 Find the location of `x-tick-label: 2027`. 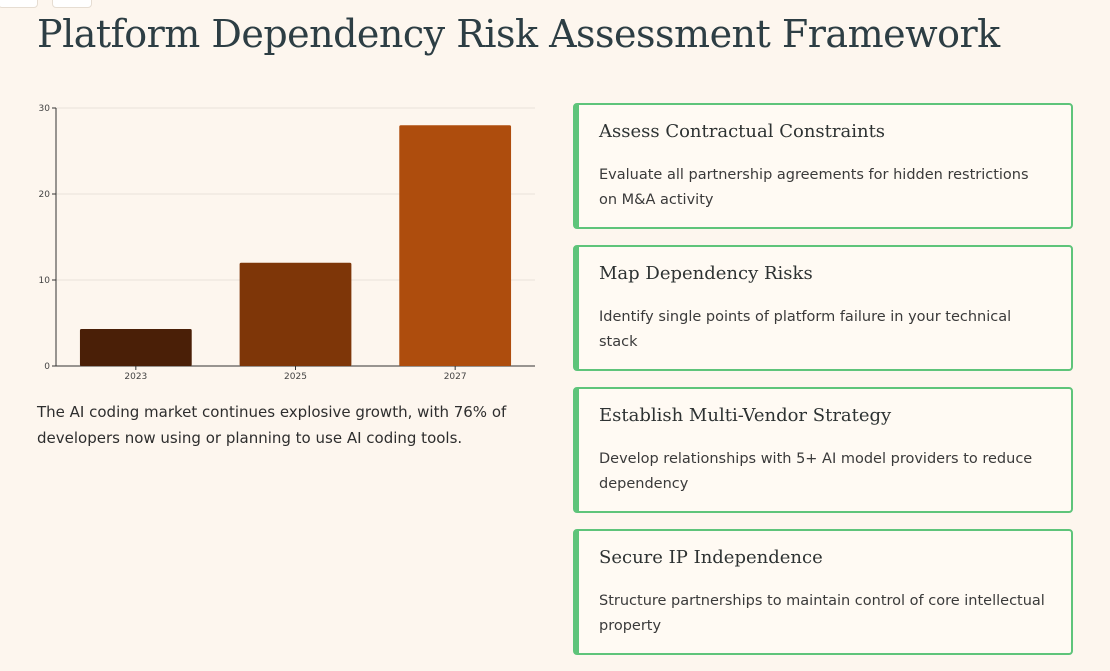

x-tick-label: 2027 is located at coordinates (455, 377).